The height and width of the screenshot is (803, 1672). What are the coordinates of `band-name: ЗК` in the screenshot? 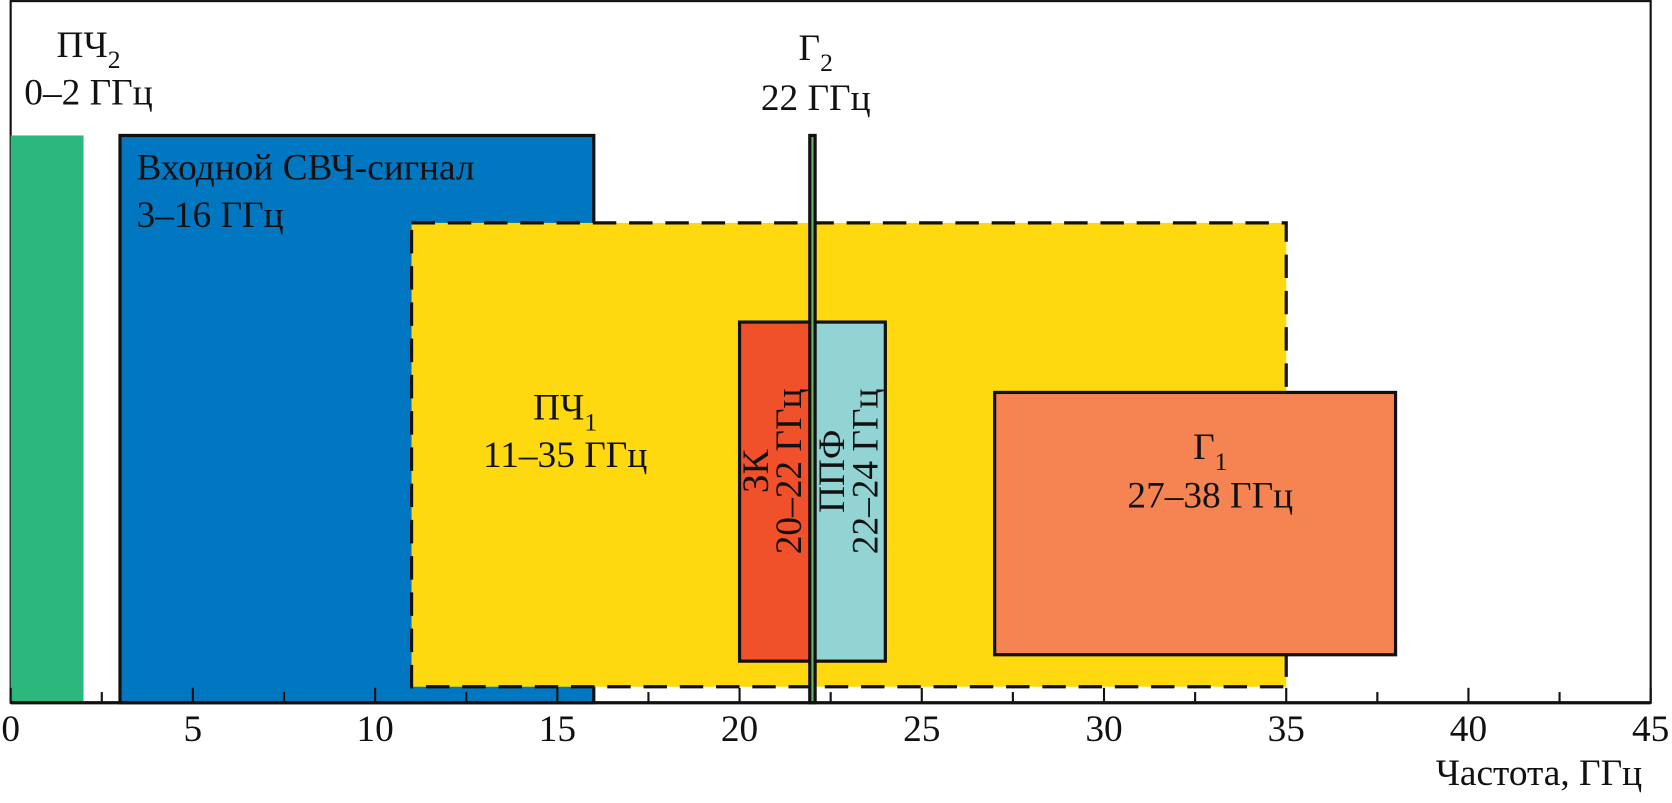 It's located at (756, 470).